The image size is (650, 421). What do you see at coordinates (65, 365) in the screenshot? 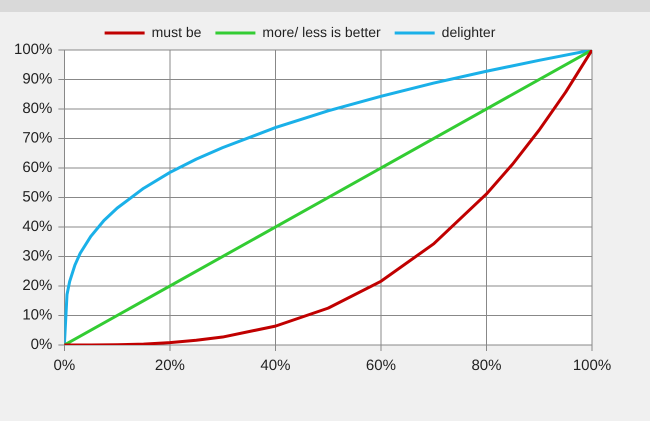
I see `x-tick-label: 0%` at bounding box center [65, 365].